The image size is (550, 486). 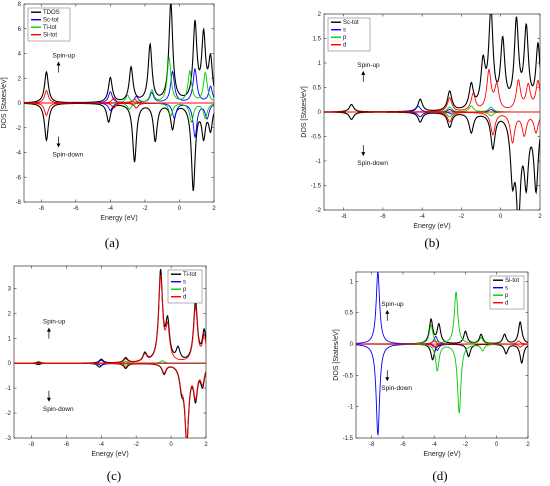 I want to click on y-tick-label: 8, so click(x=20, y=5).